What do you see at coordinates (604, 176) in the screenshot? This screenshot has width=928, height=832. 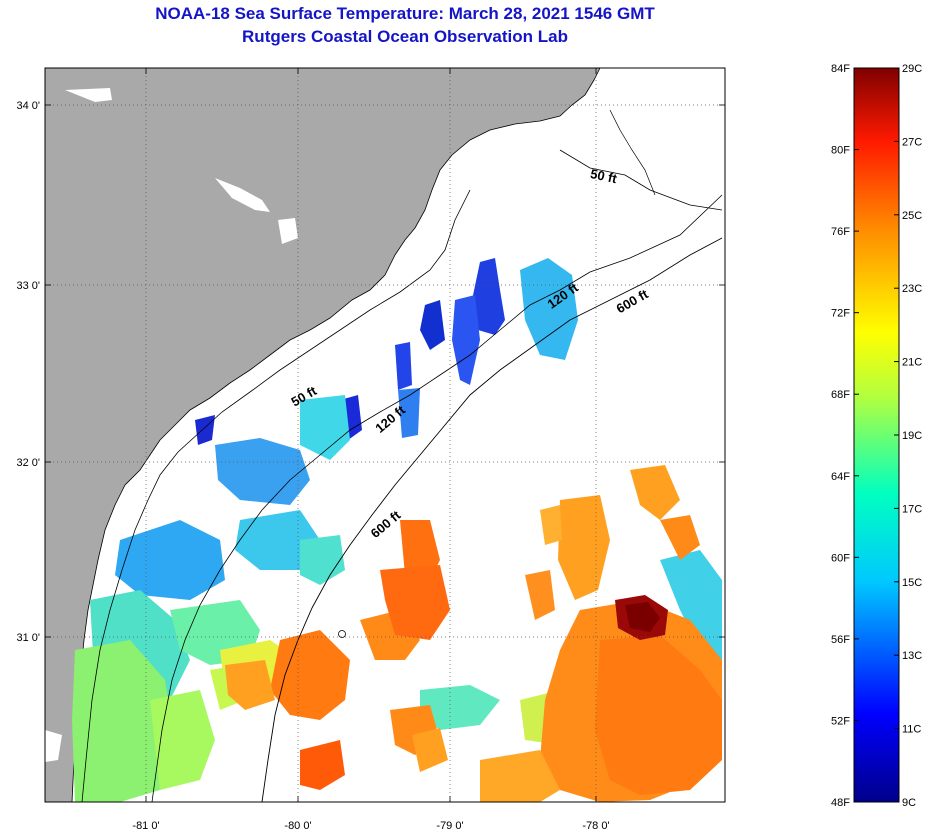 I see `contour-label-50ft: 50 ft` at bounding box center [604, 176].